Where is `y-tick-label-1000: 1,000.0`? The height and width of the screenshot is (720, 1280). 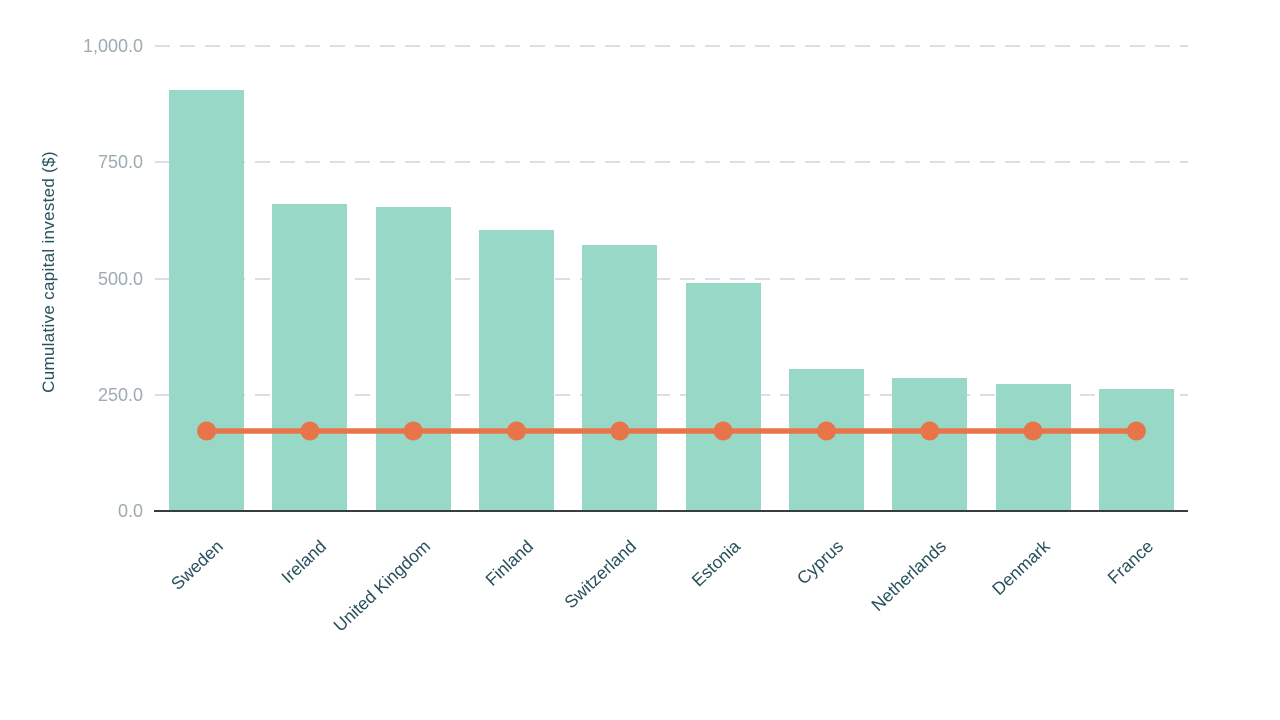
y-tick-label-1000: 1,000.0 is located at coordinates (112, 46).